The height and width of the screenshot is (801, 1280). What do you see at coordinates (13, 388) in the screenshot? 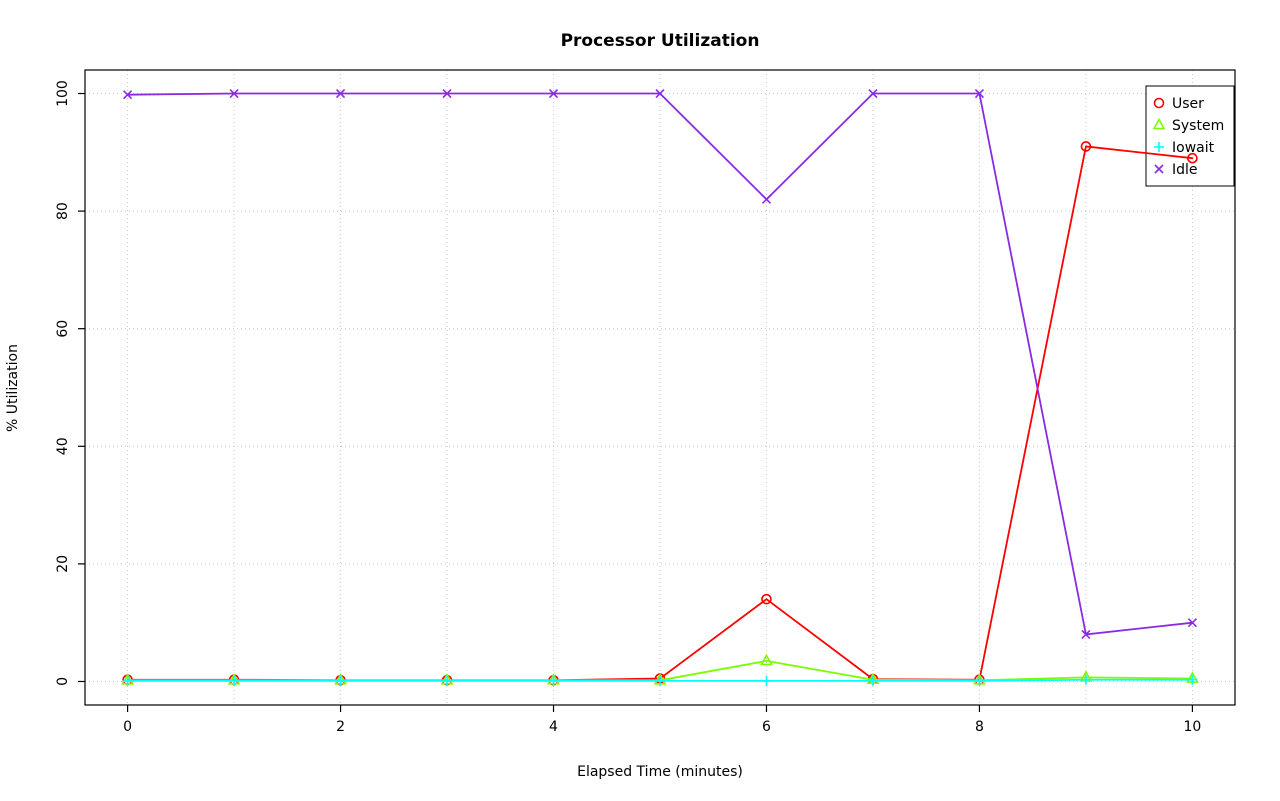
I see `y-axis-label: % Utilization` at bounding box center [13, 388].